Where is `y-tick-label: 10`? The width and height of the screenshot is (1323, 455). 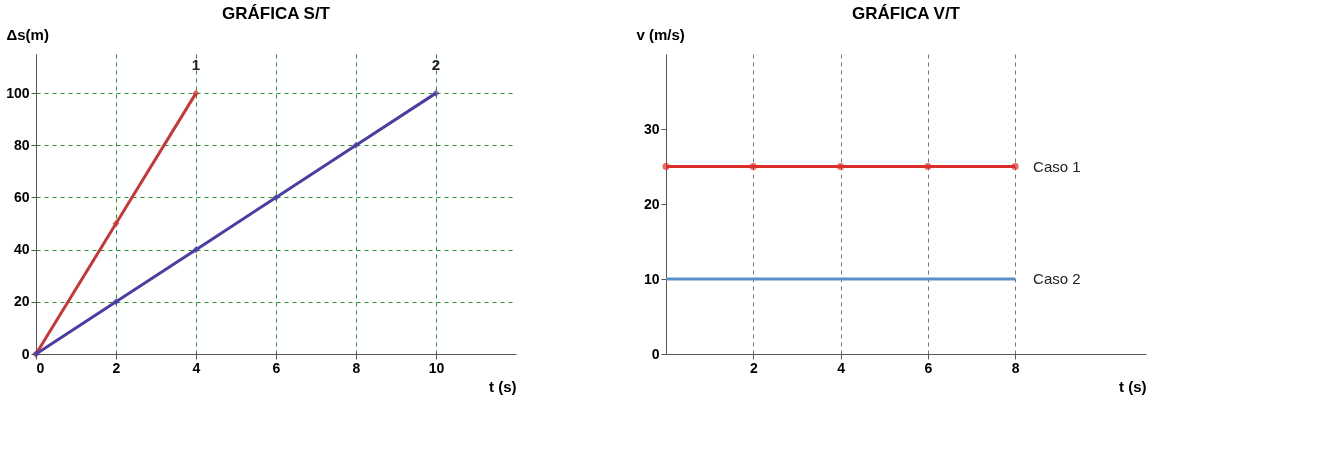 y-tick-label: 10 is located at coordinates (651, 278).